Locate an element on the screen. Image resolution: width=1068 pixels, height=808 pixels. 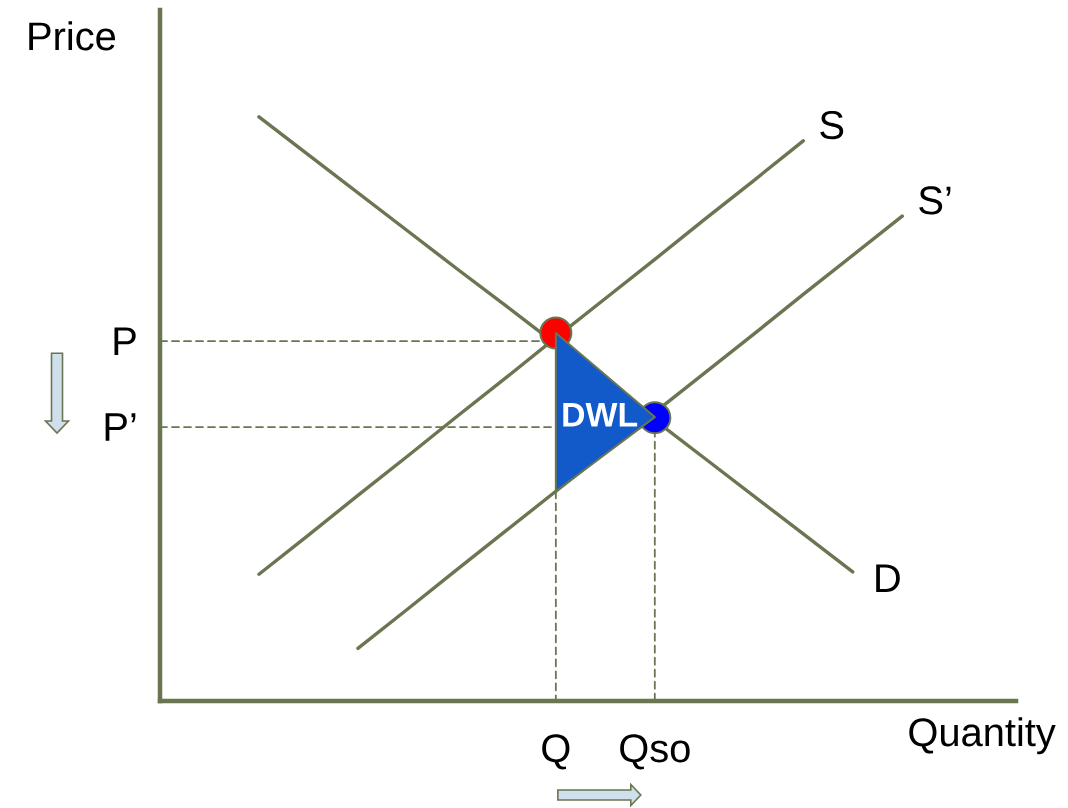
y-axis-title: Price is located at coordinates (72, 36).